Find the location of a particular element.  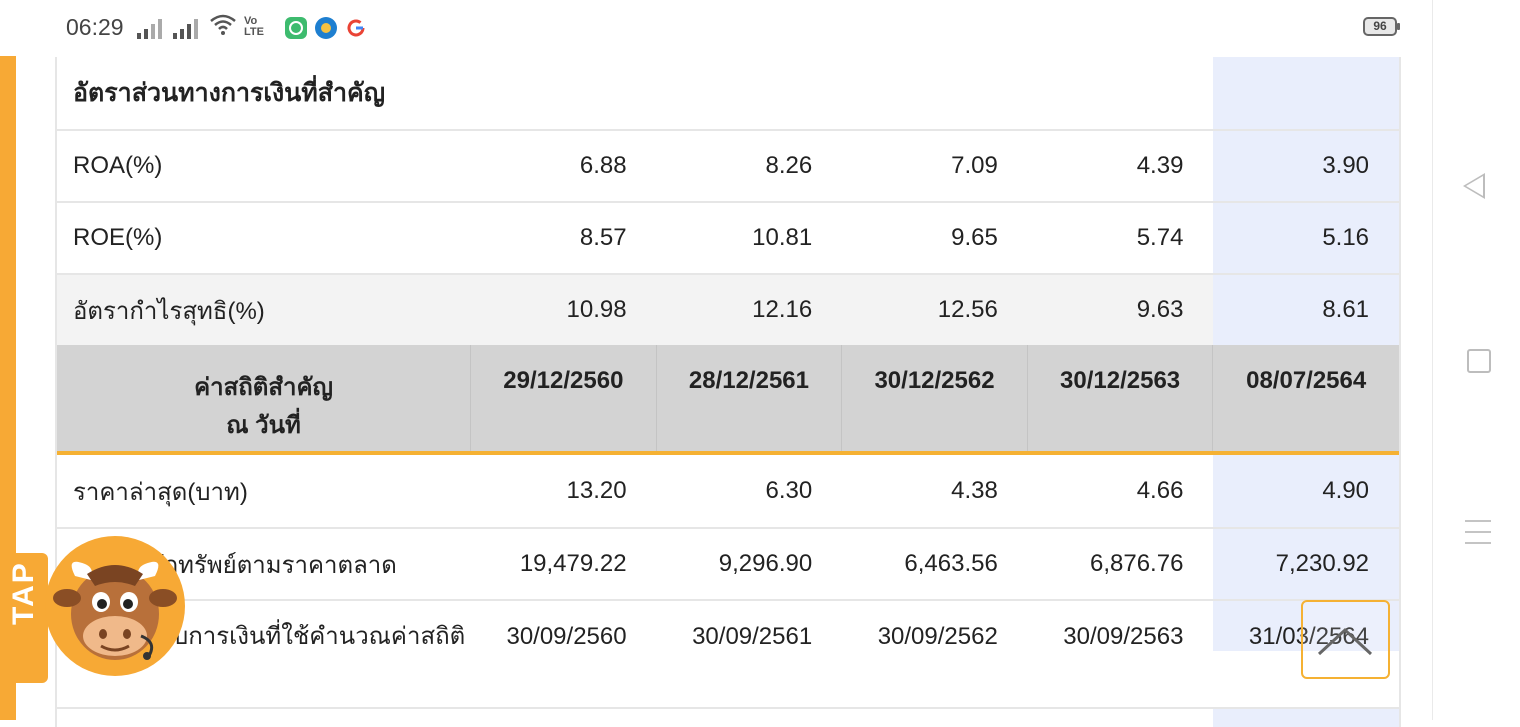

clock: 06:29 is located at coordinates (95, 27).